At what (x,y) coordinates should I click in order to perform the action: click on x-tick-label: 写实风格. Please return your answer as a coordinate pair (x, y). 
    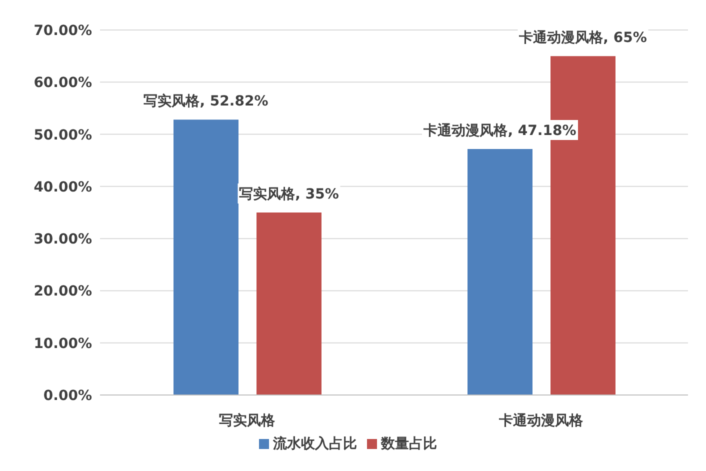
    Looking at the image, I should click on (247, 420).